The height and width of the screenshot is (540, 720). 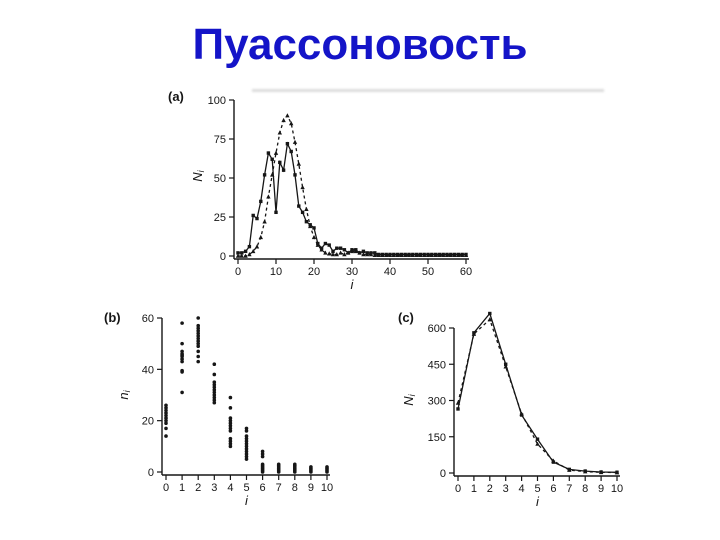 What do you see at coordinates (112, 317) in the screenshot?
I see `svg-text: (b)` at bounding box center [112, 317].